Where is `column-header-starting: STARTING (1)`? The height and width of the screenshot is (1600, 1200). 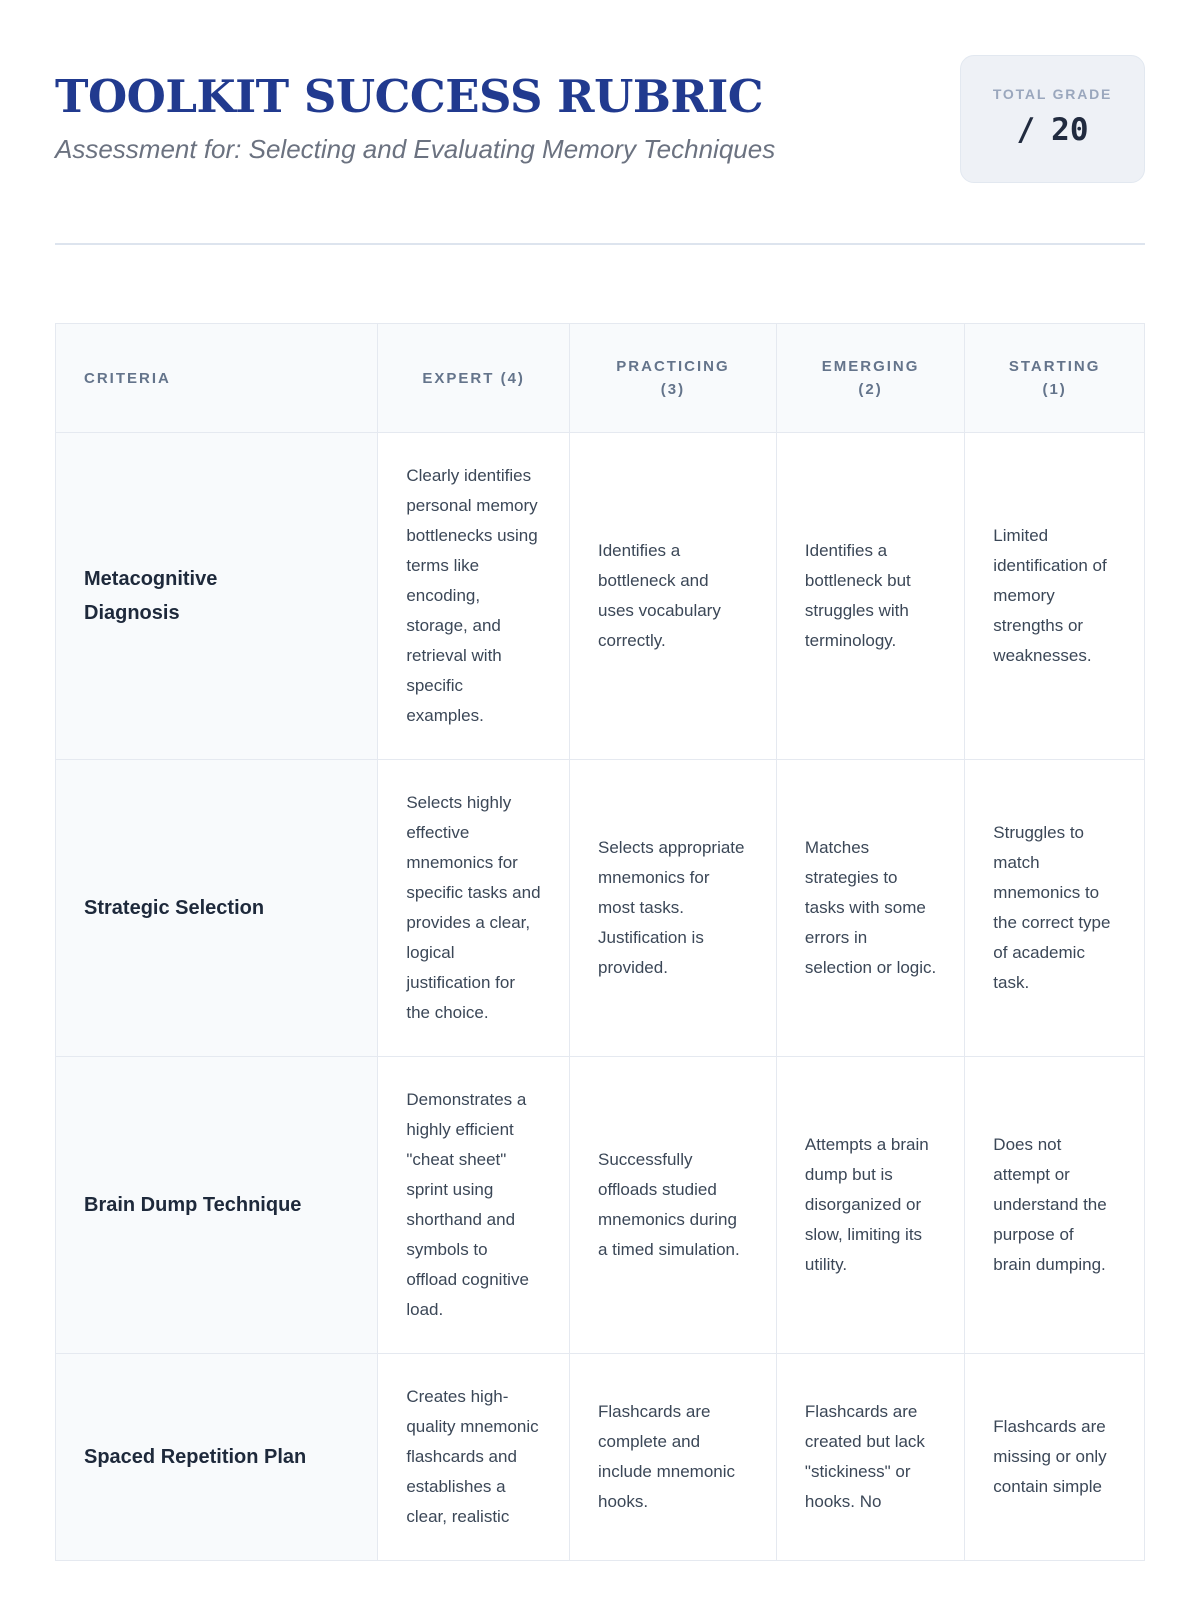
column-header-starting: STARTING (1) is located at coordinates (1054, 378).